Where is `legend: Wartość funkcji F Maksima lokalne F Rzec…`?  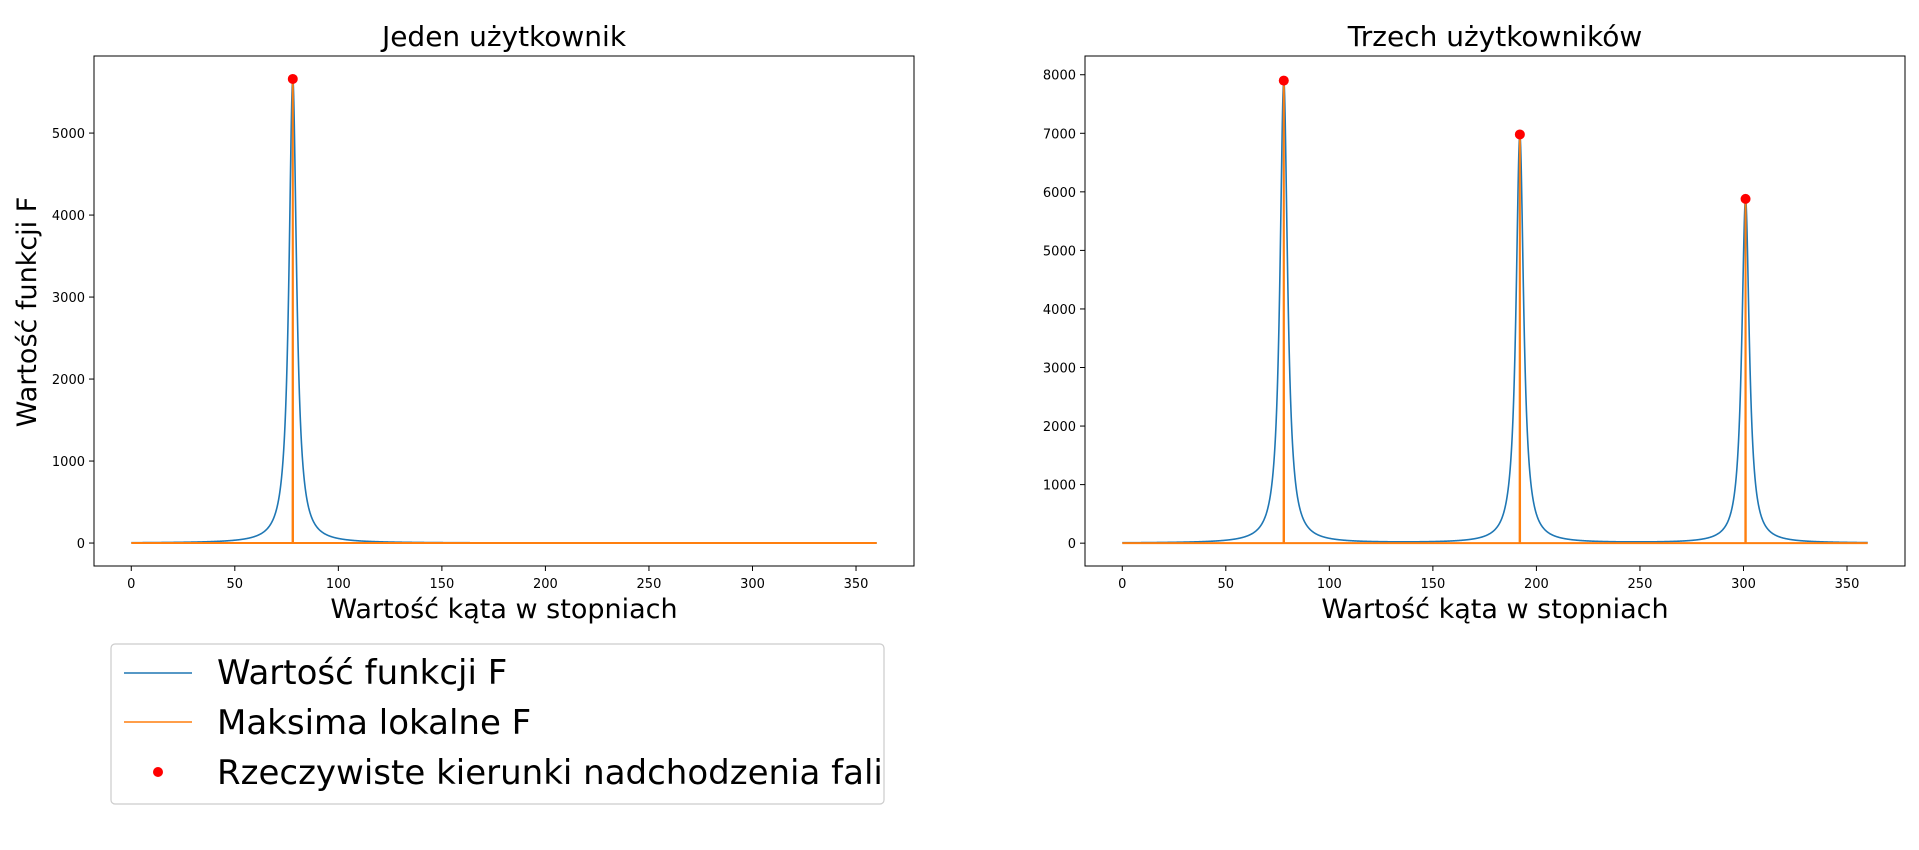 legend: Wartość funkcji F Maksima lokalne F Rzec… is located at coordinates (497, 724).